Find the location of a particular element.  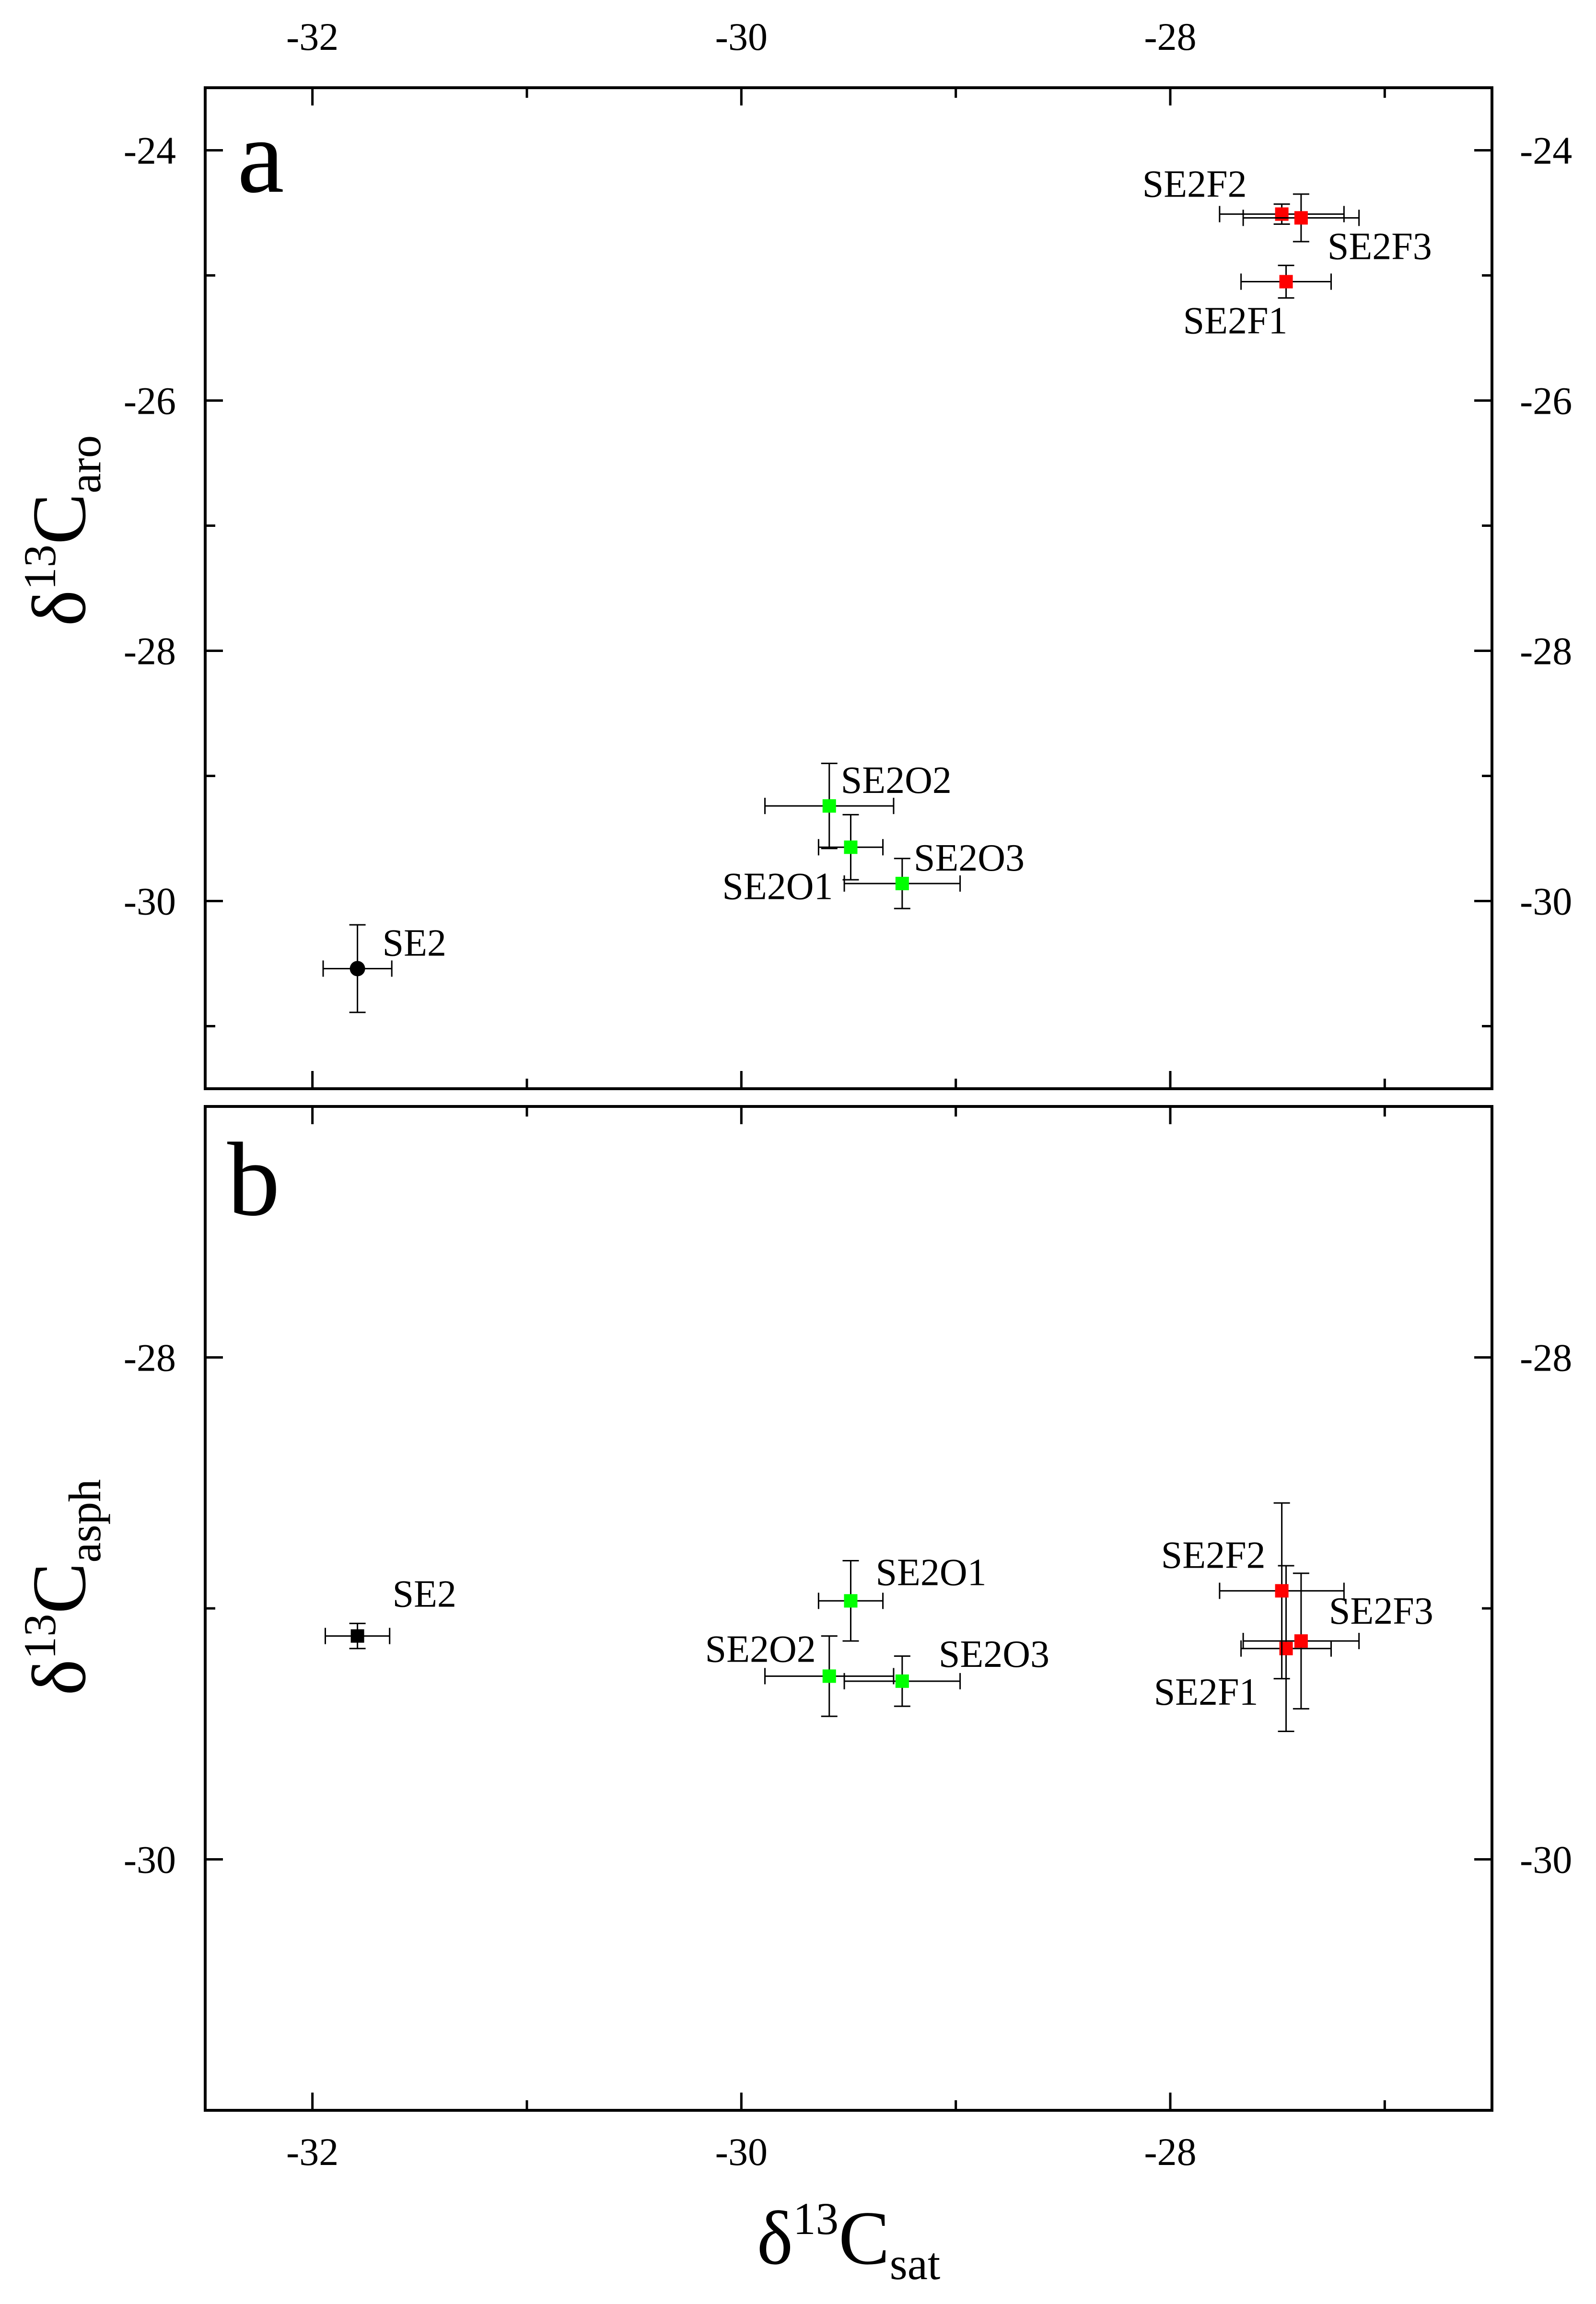

x-tick-label-top: -30 is located at coordinates (741, 36).